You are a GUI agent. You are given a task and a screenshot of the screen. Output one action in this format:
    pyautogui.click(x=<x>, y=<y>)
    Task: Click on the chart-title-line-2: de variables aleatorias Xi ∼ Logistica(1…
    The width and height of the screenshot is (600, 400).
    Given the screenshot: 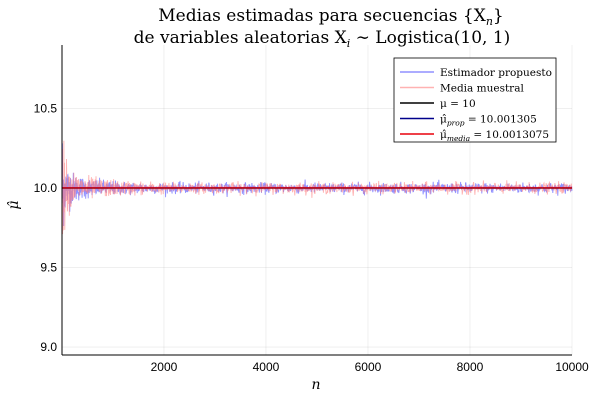 What is the action you would take?
    pyautogui.click(x=322, y=39)
    